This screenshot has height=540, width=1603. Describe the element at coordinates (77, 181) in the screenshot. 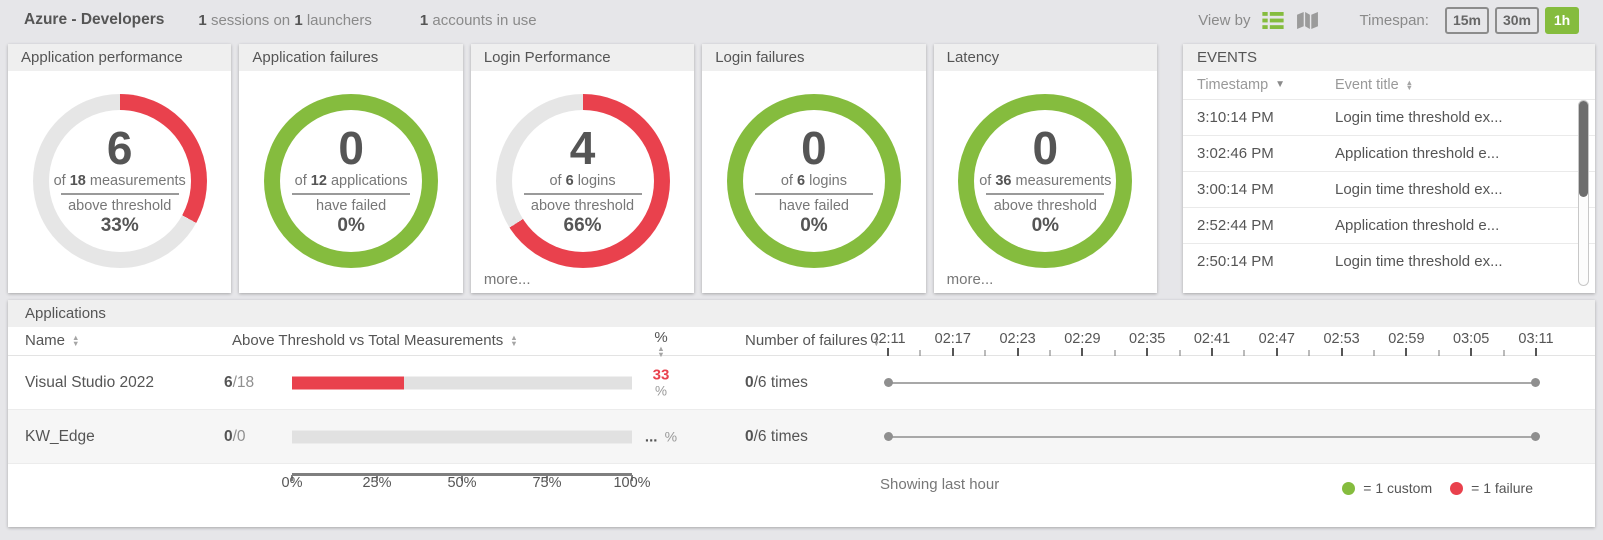

I see `gauge-total: 18` at that location.